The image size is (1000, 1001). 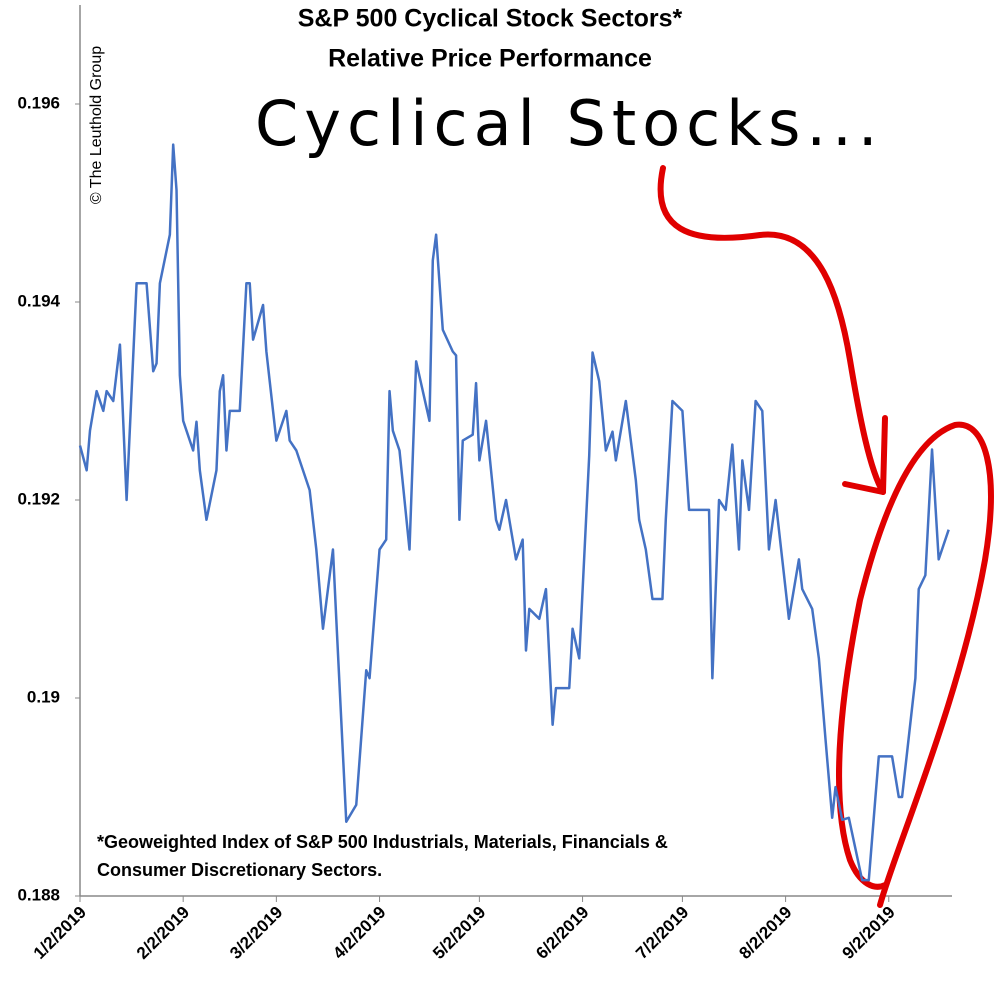 What do you see at coordinates (359, 933) in the screenshot?
I see `x-tick-label: 4/2/2019` at bounding box center [359, 933].